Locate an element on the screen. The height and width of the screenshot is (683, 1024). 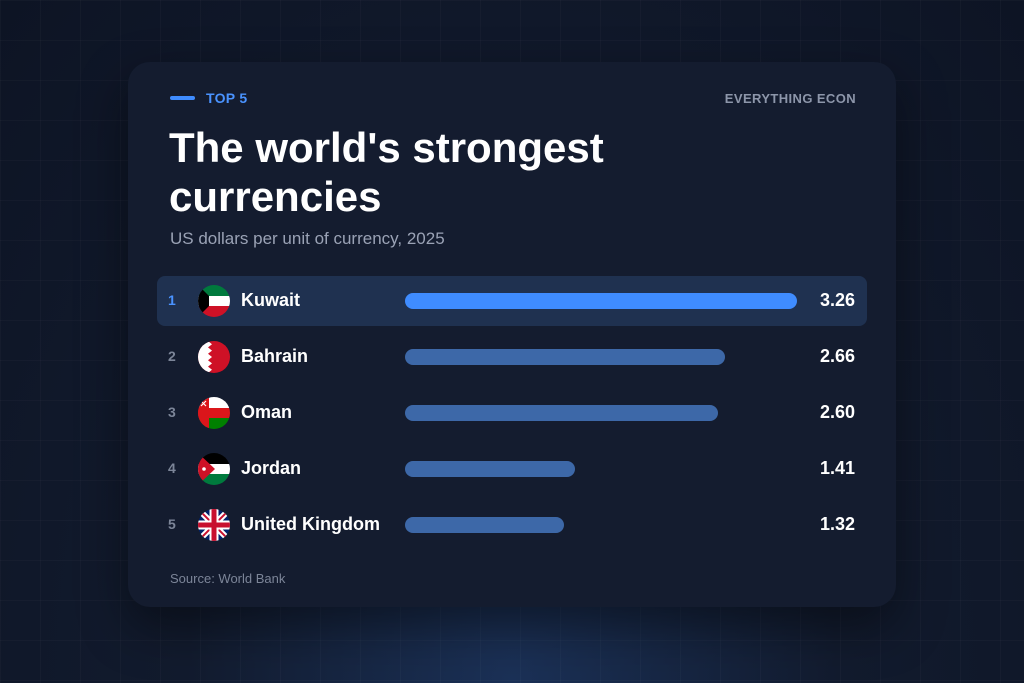
bar-row-3: 3 Oman 2.60 is located at coordinates (512, 413).